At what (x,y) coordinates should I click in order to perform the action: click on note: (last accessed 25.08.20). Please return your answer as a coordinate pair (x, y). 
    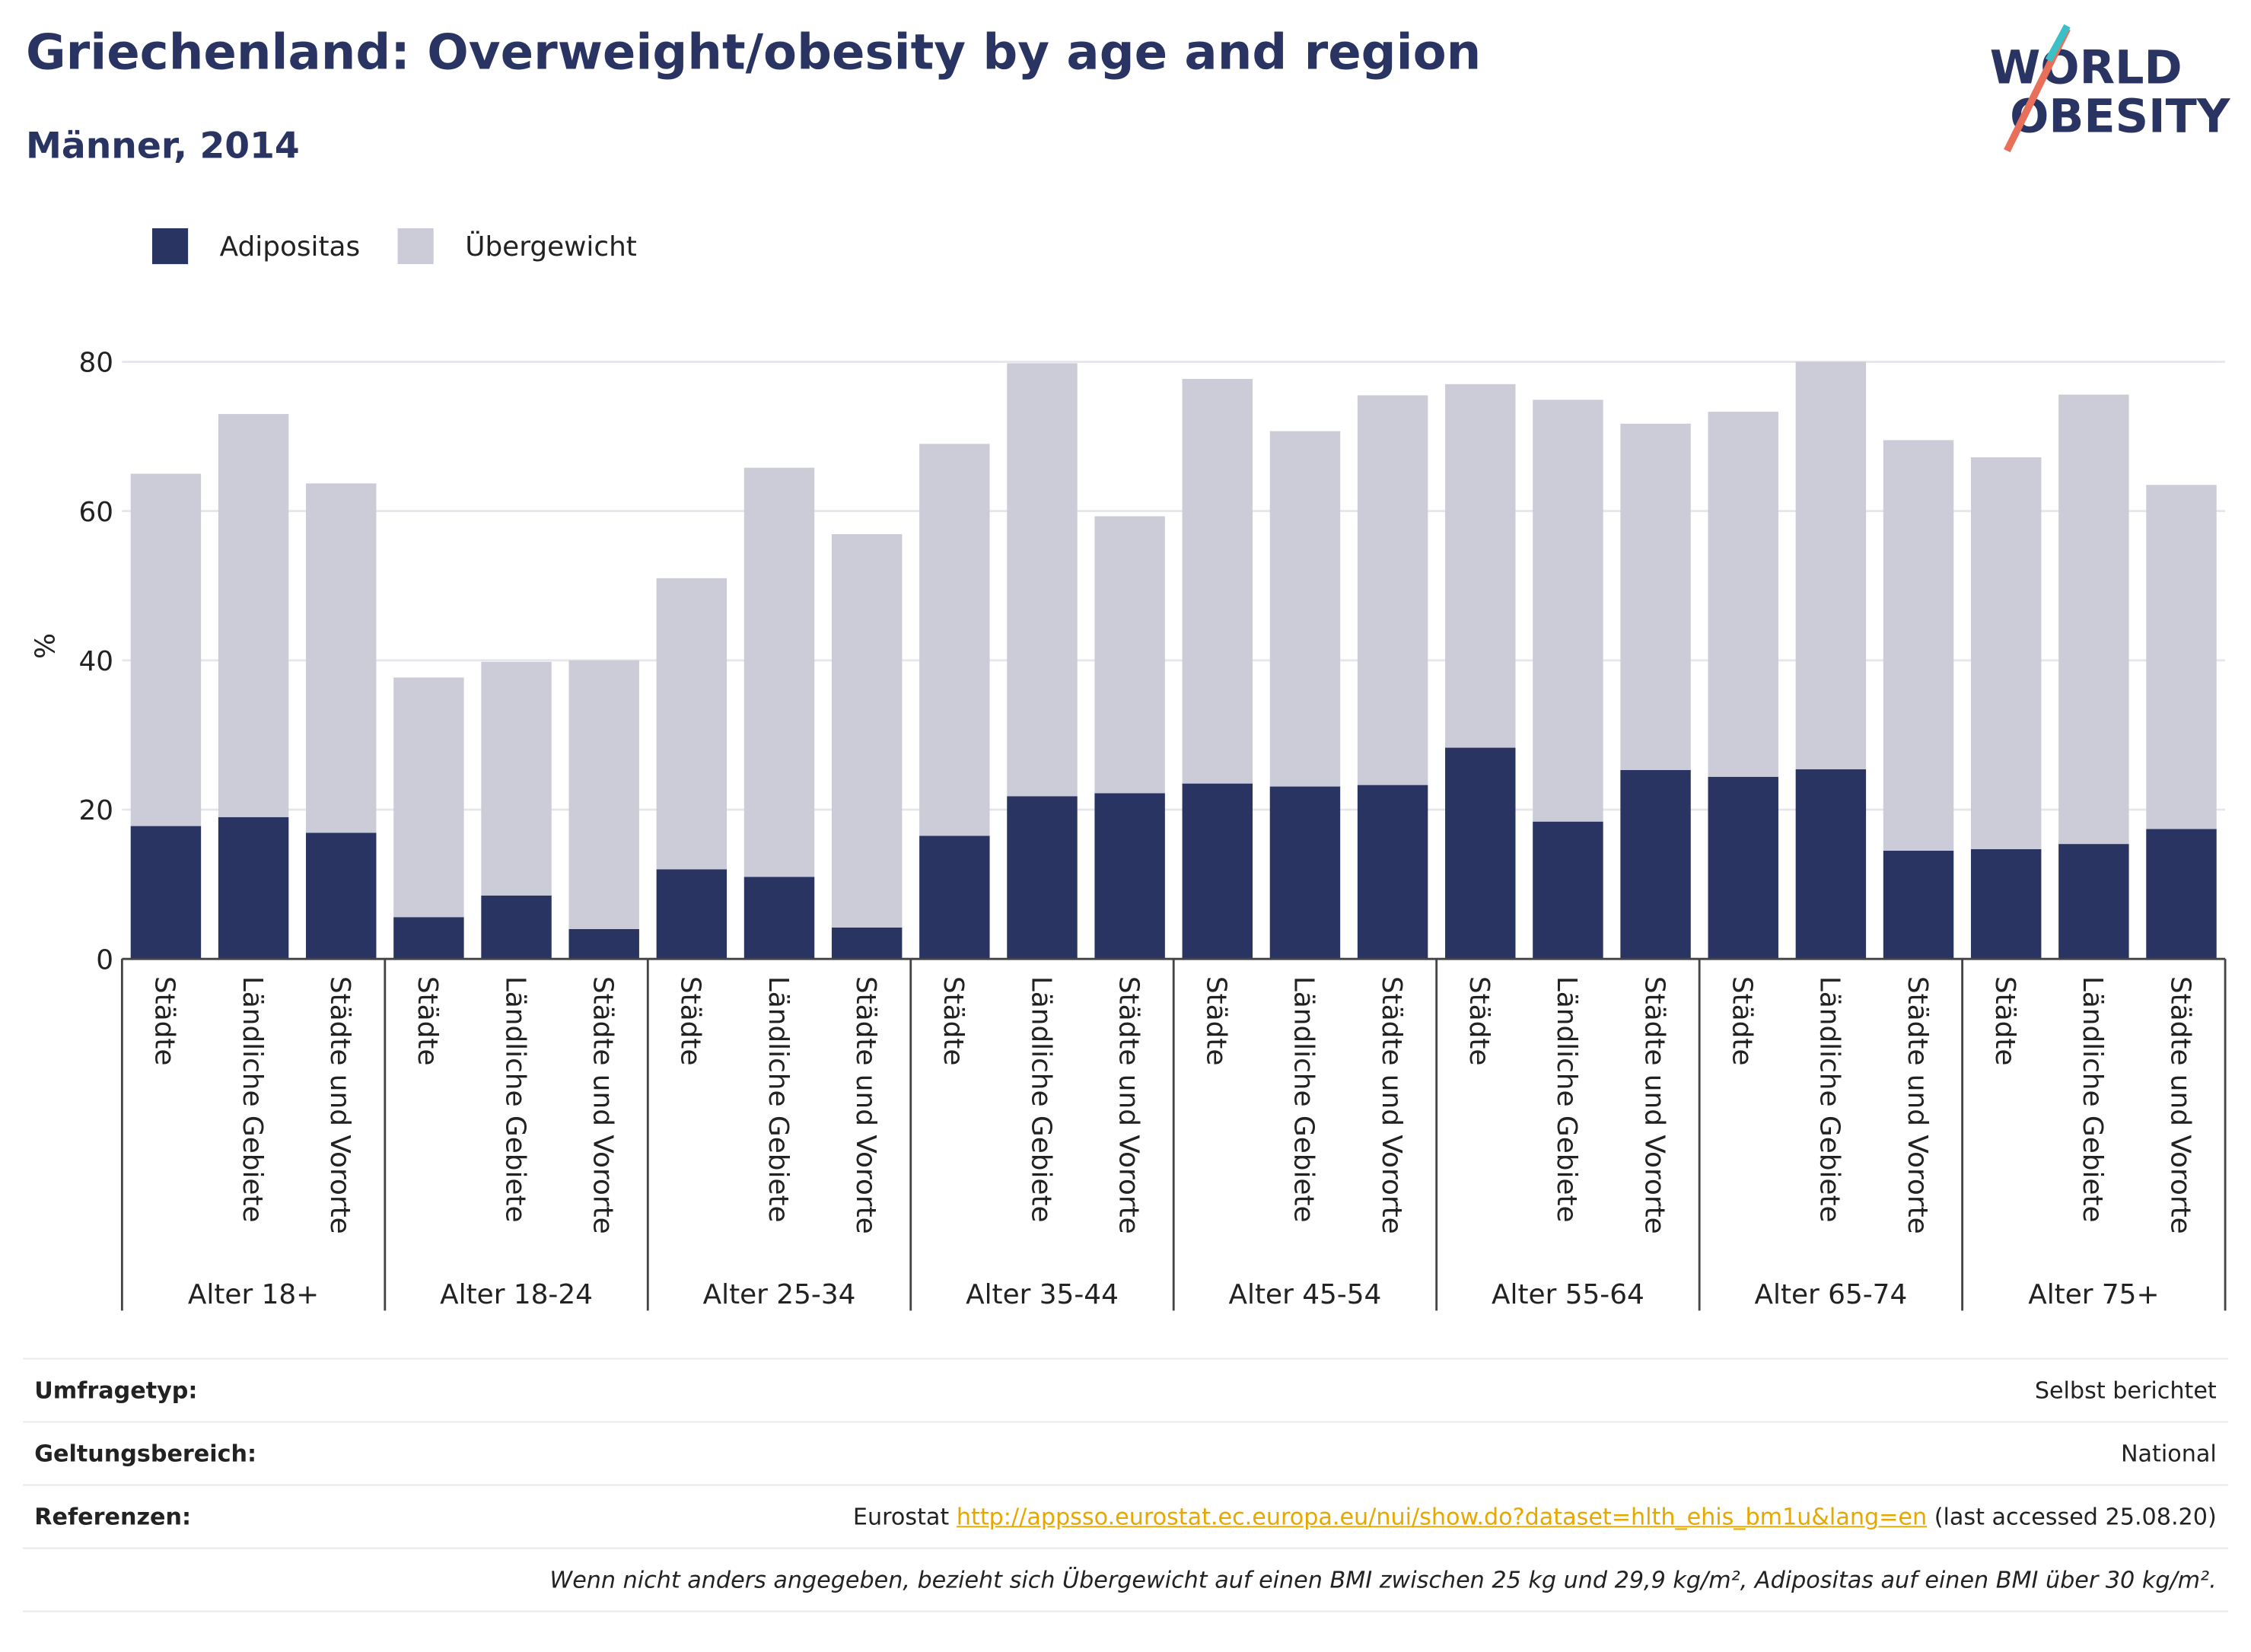
    Looking at the image, I should click on (2075, 1517).